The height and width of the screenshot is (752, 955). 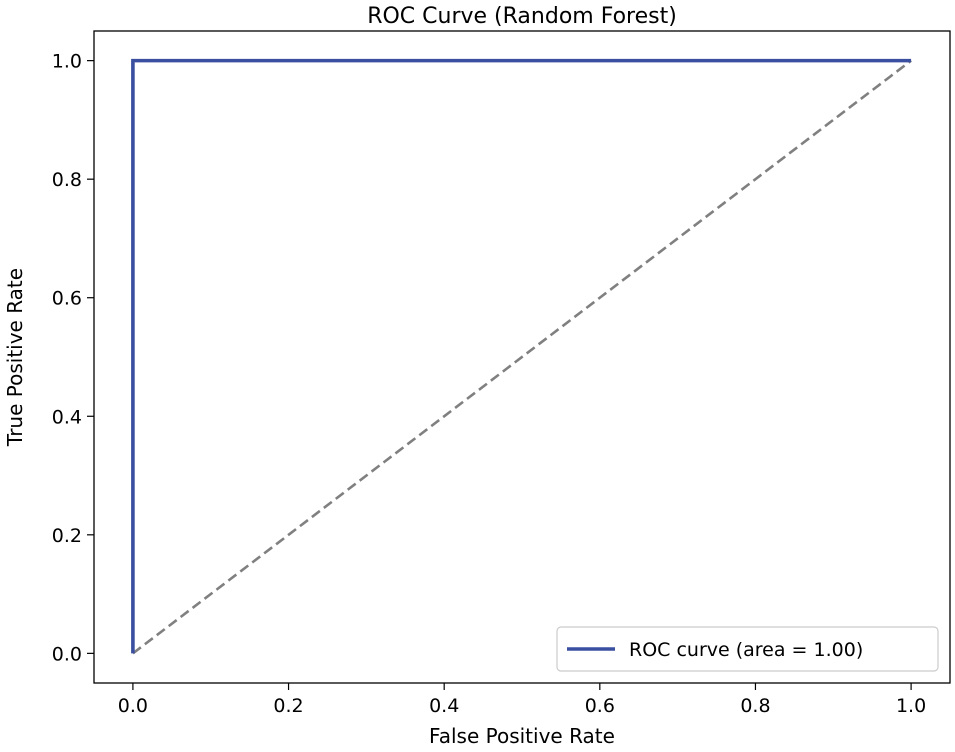 What do you see at coordinates (522, 16) in the screenshot?
I see `chart-title: ROC Curve (Random Forest)` at bounding box center [522, 16].